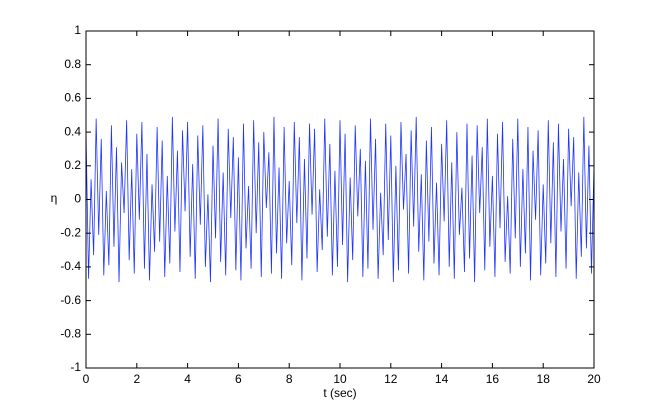 The height and width of the screenshot is (414, 654). Describe the element at coordinates (187, 379) in the screenshot. I see `x-tick-label: 4` at that location.